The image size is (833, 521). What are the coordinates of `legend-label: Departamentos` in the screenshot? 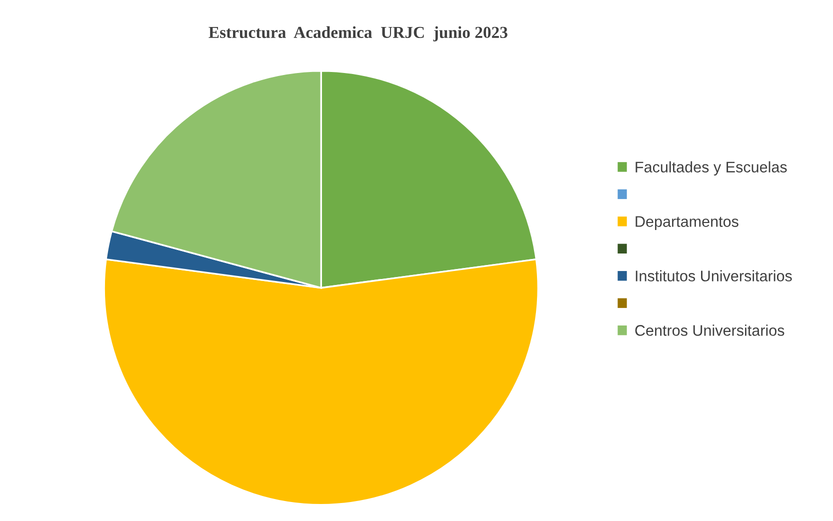 It's located at (687, 223).